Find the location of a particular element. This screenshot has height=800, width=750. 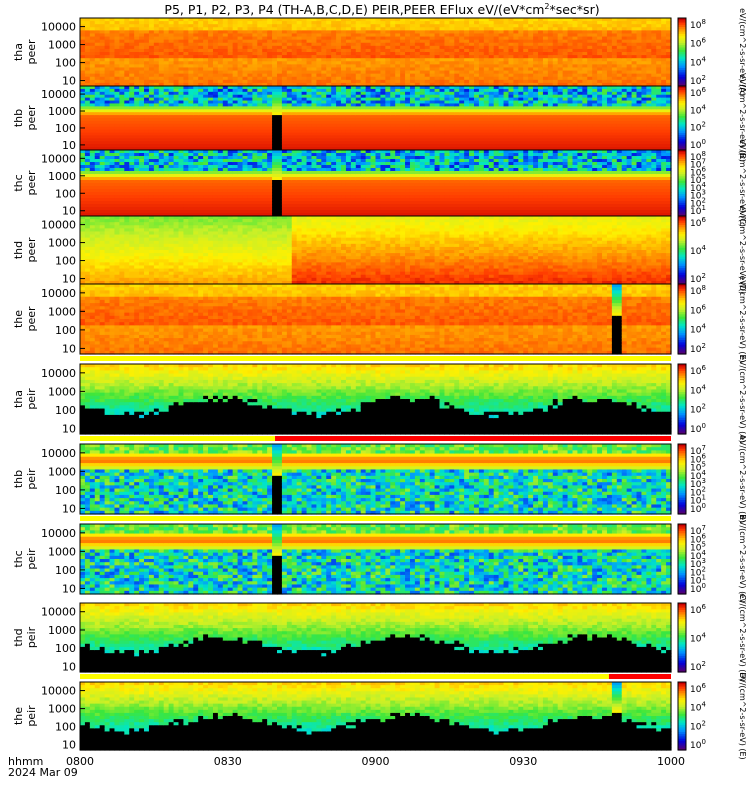

spectrogram-tha-peir is located at coordinates (376, 399).